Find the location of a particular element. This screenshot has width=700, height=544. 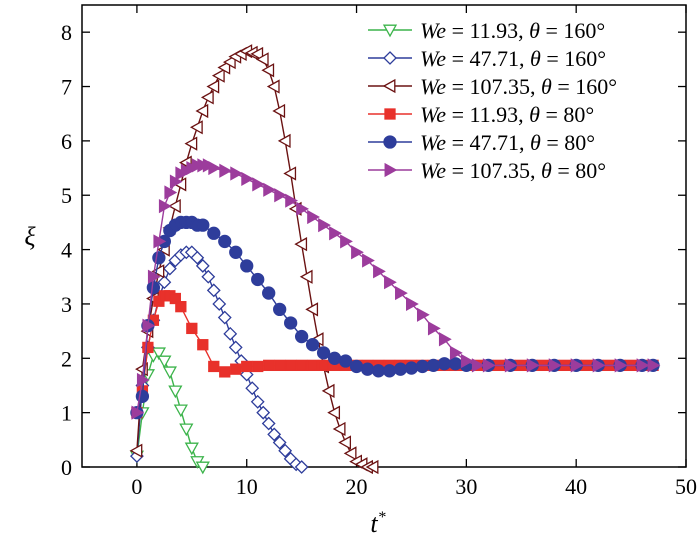

legend-entry: We = 47.71, θ = 160° is located at coordinates (487, 58).